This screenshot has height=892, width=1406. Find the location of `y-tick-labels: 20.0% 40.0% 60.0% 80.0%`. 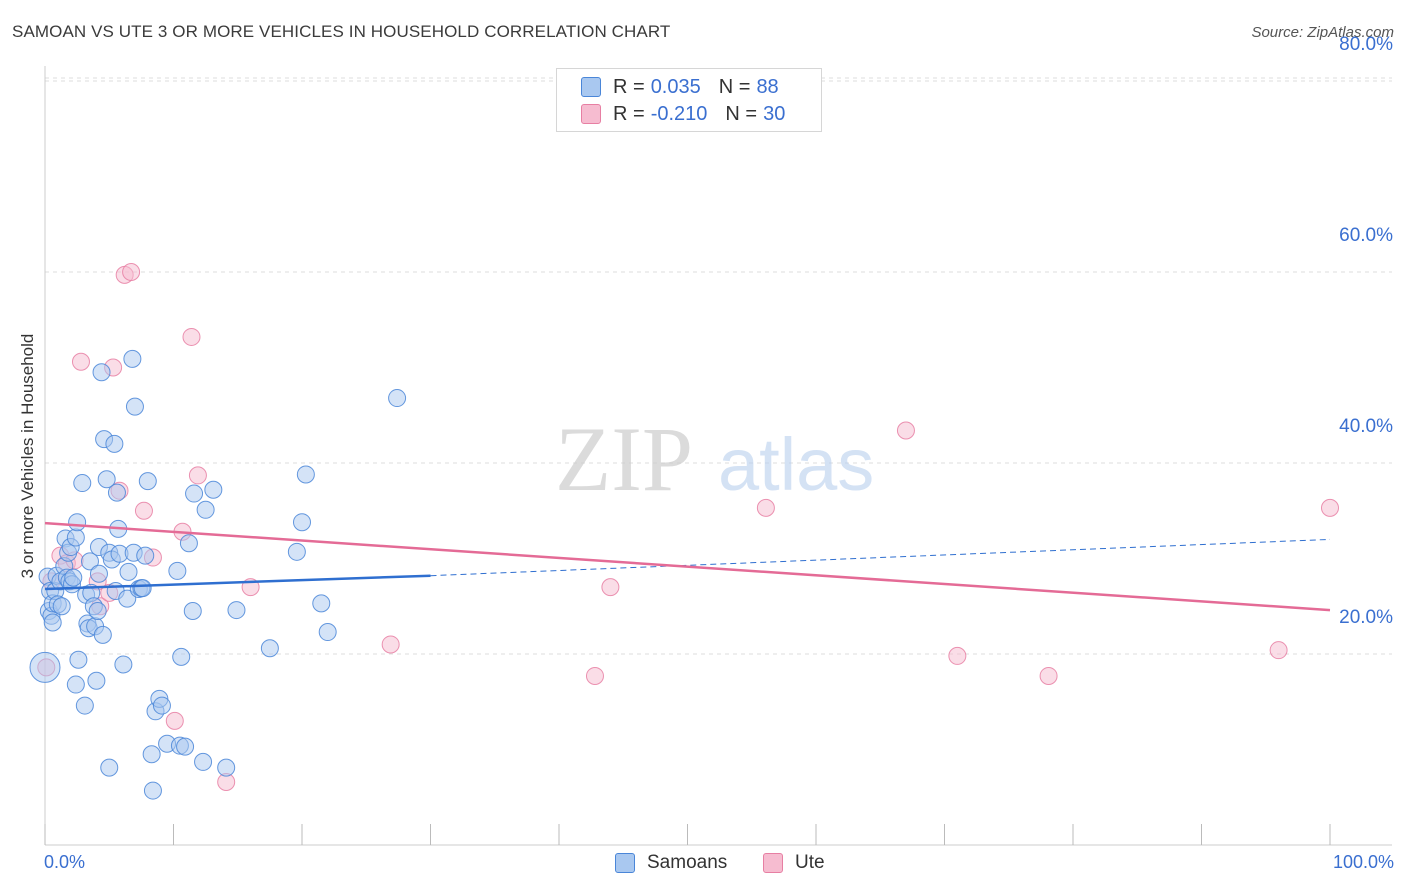

y-tick-labels: 20.0% 40.0% 60.0% 80.0% is located at coordinates (1366, 331).